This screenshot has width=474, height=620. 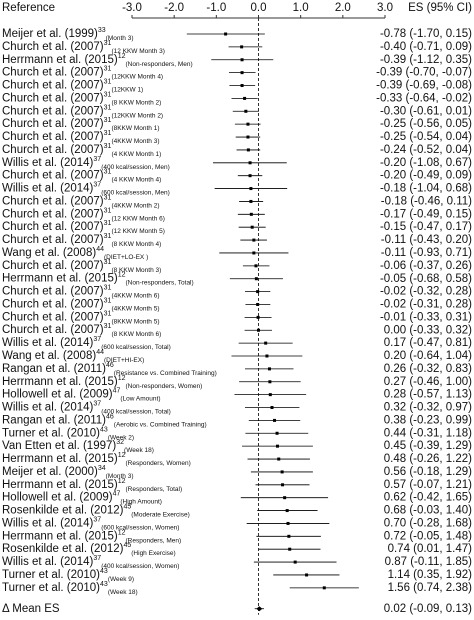 What do you see at coordinates (68, 575) in the screenshot?
I see `row-label: Turner et al. (2010)43(Week 9)` at bounding box center [68, 575].